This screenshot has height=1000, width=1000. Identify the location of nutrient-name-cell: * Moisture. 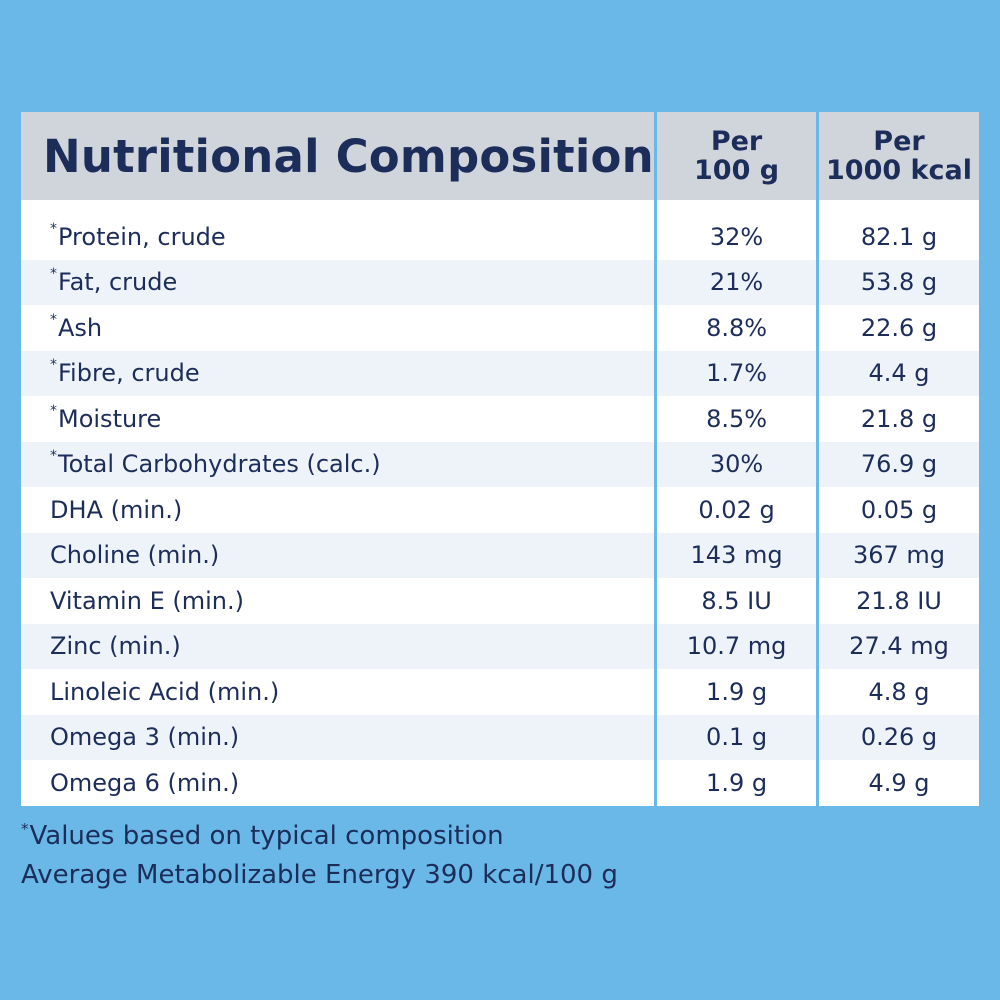
(338, 419).